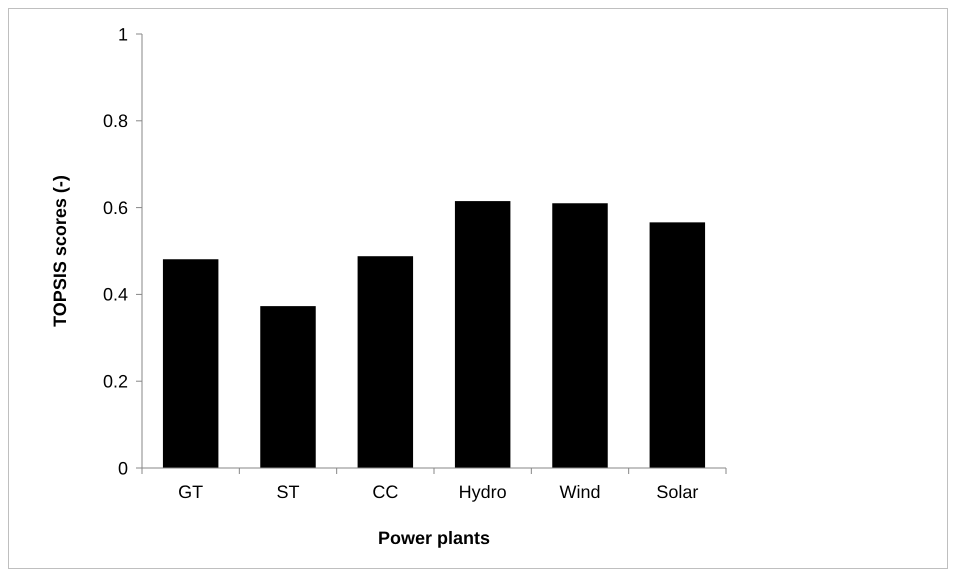  Describe the element at coordinates (580, 492) in the screenshot. I see `x-tick-label: Wind` at that location.